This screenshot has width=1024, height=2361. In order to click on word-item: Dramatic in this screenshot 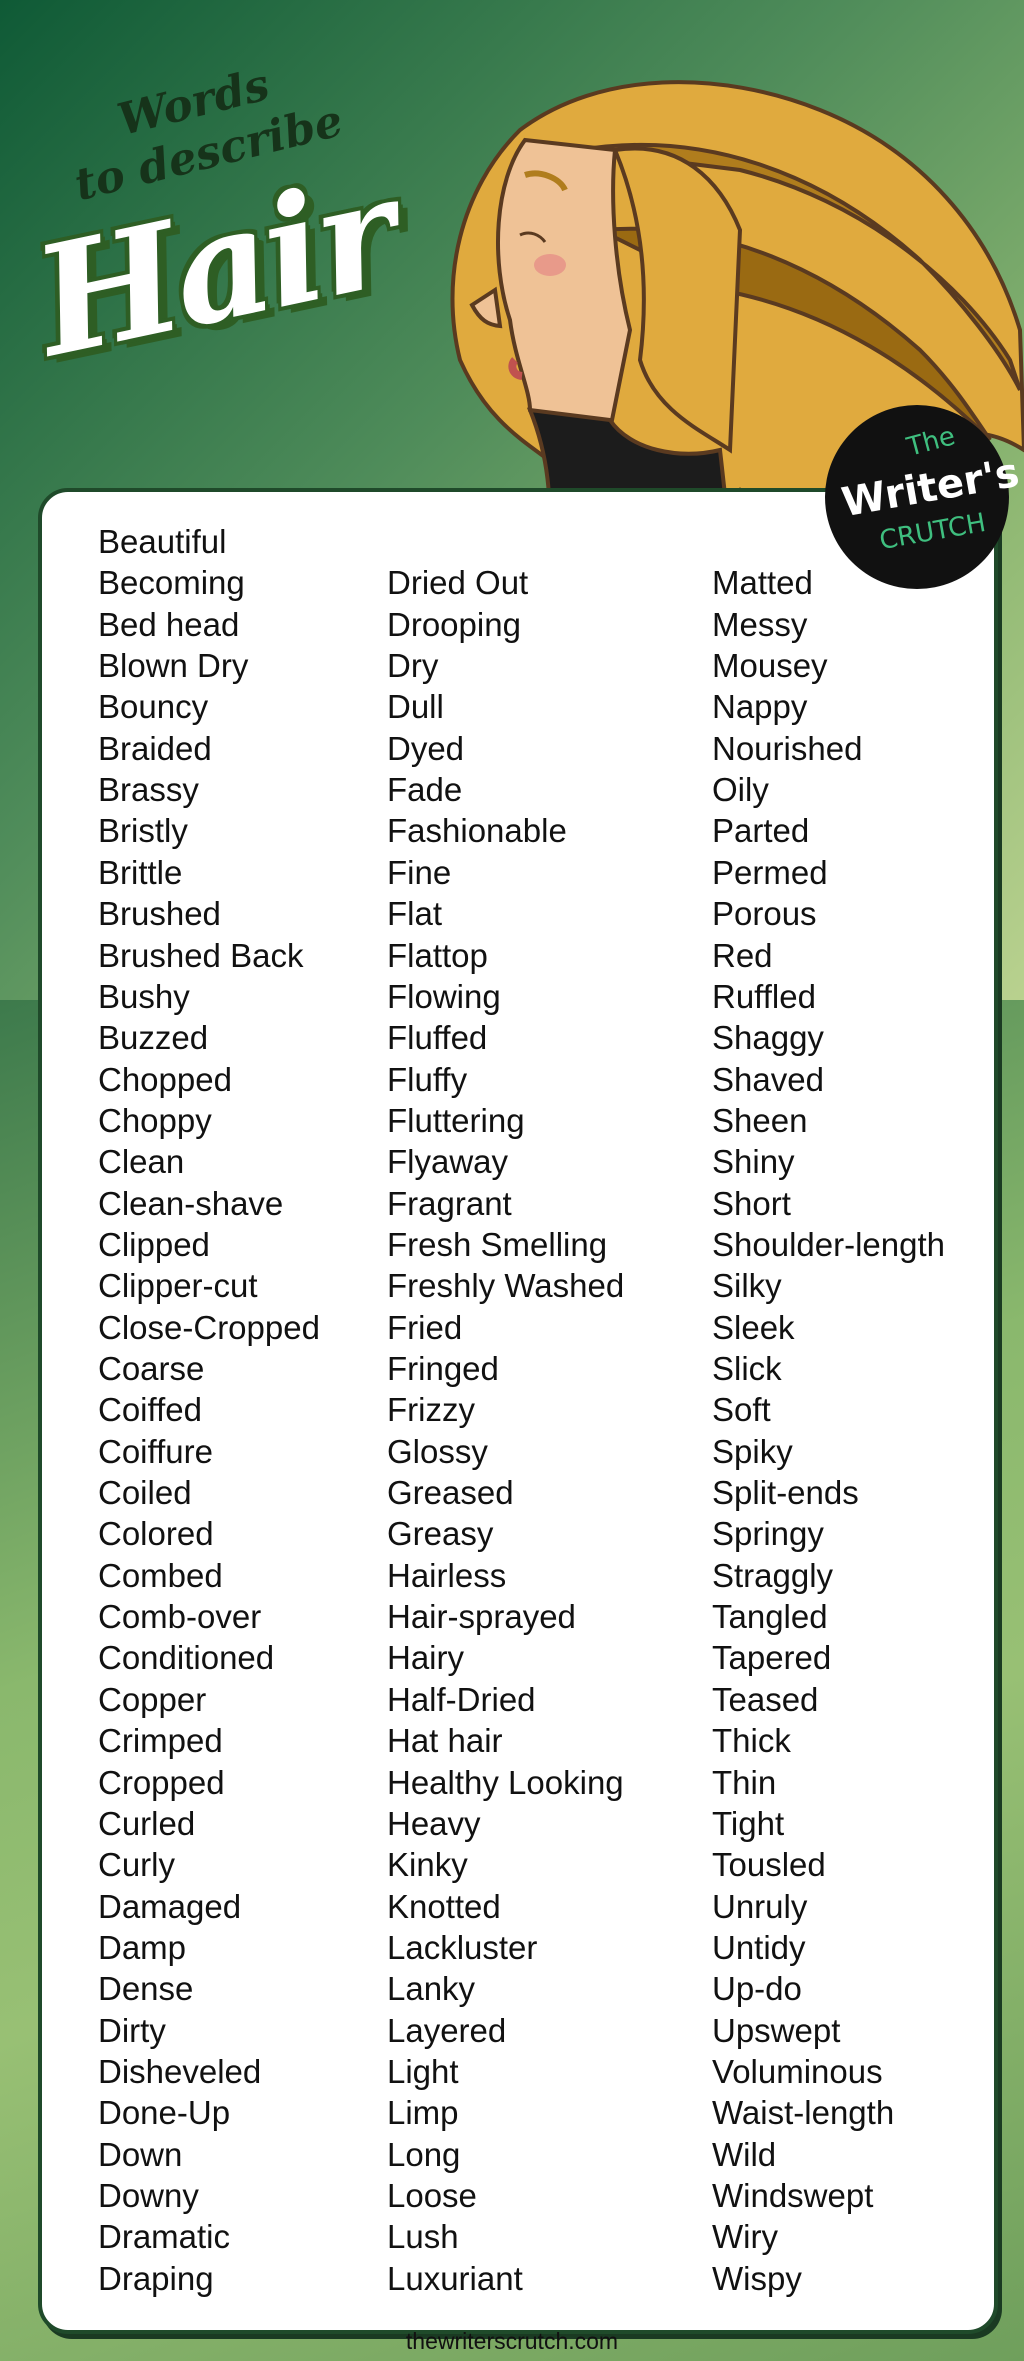, I will do `click(164, 2237)`.